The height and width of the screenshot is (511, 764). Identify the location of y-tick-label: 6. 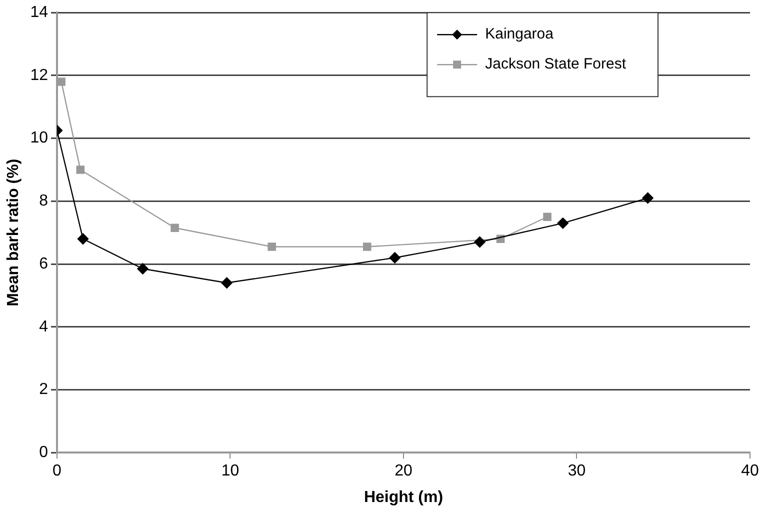
(43, 263).